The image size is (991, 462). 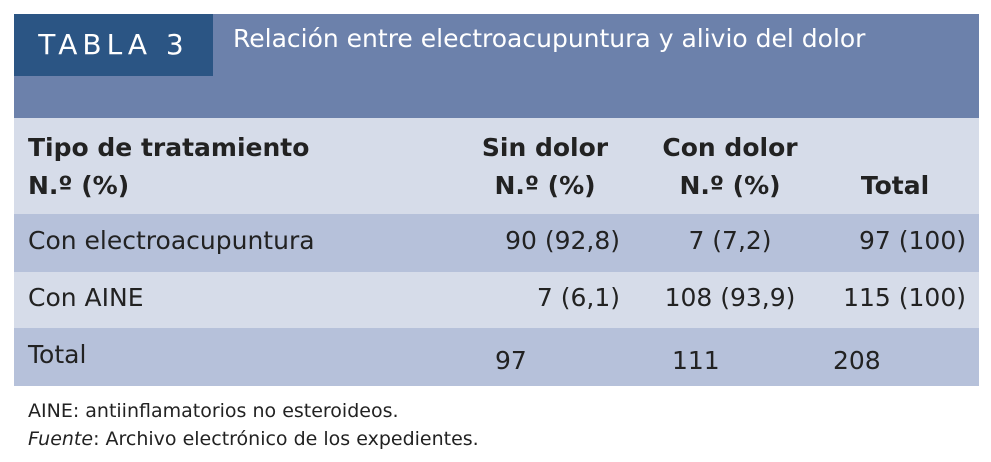 What do you see at coordinates (545, 147) in the screenshot?
I see `header-line: Sin dolor` at bounding box center [545, 147].